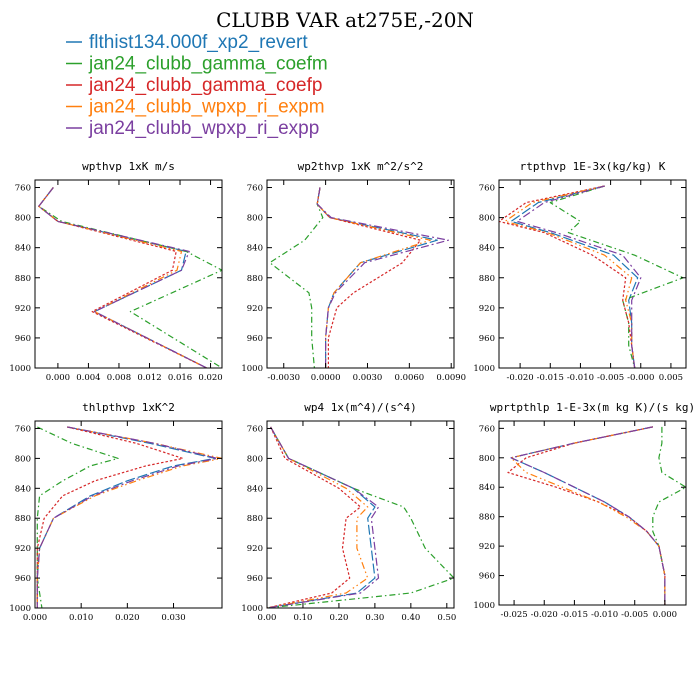 The height and width of the screenshot is (700, 700). I want to click on figure-title: CLUBB VAR at275E,-20N, so click(345, 20).